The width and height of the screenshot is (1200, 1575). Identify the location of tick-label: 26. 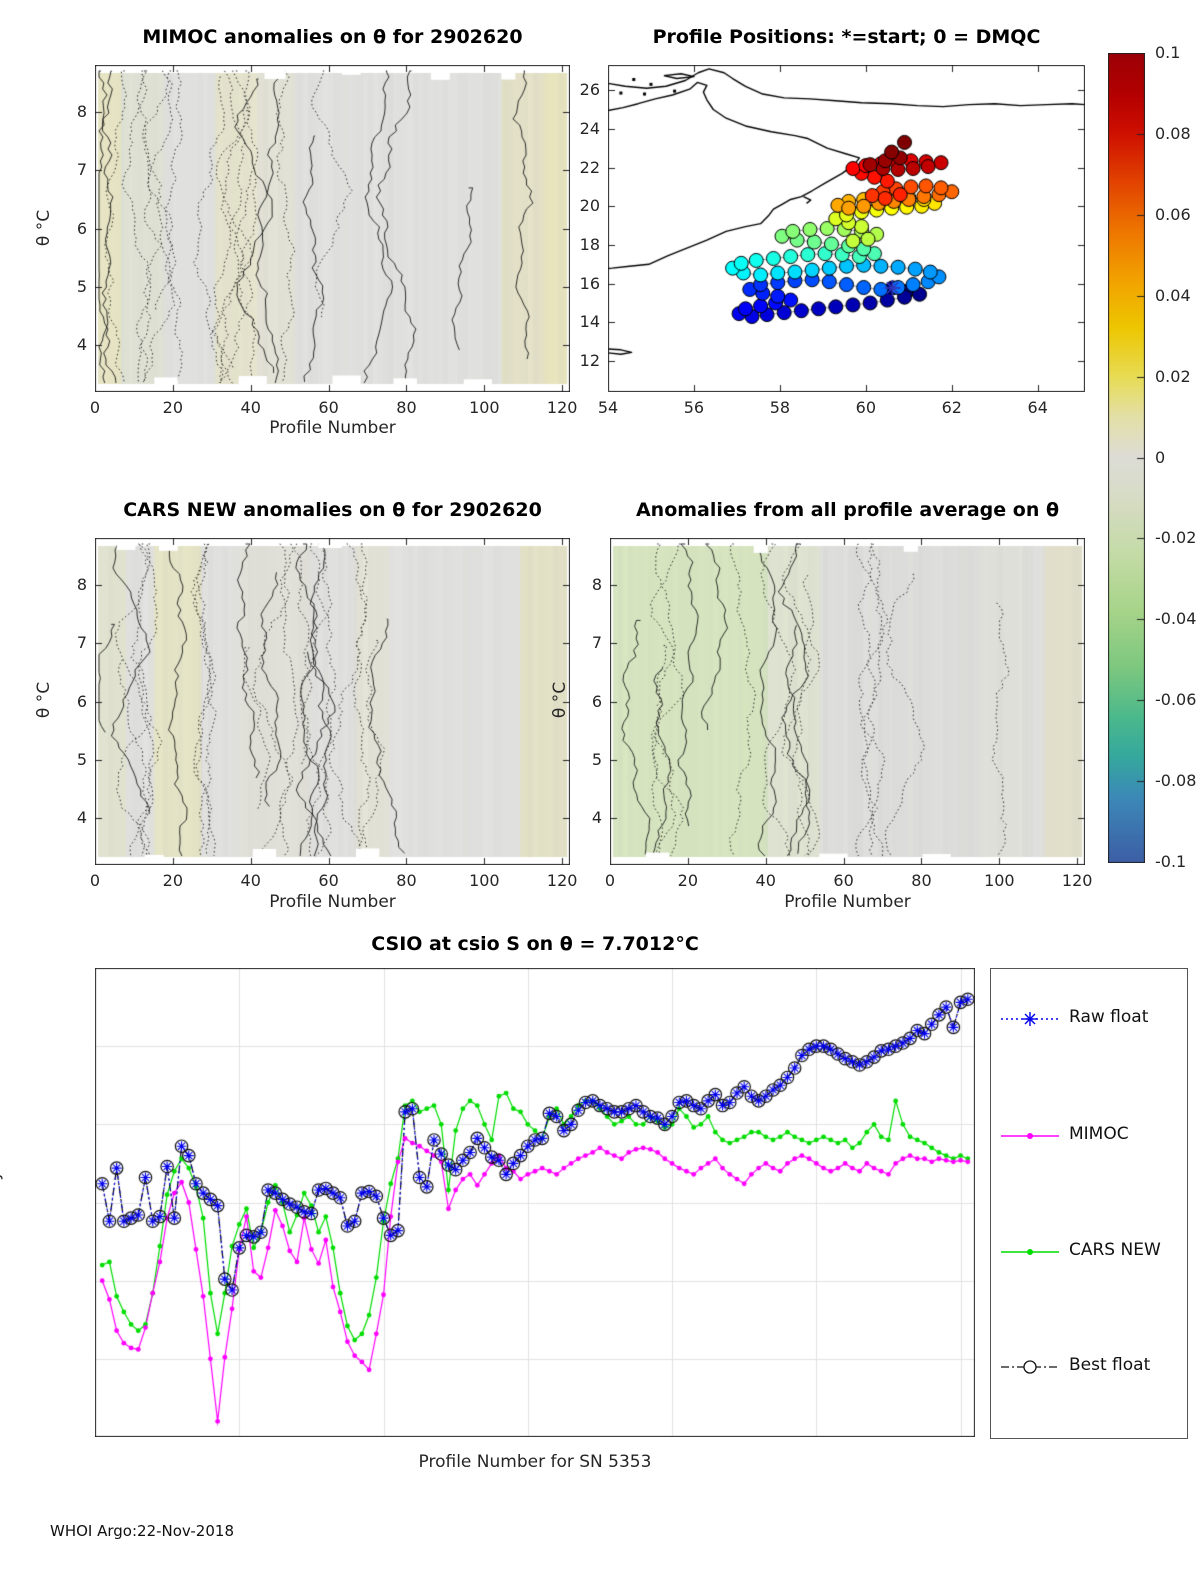
(589, 90).